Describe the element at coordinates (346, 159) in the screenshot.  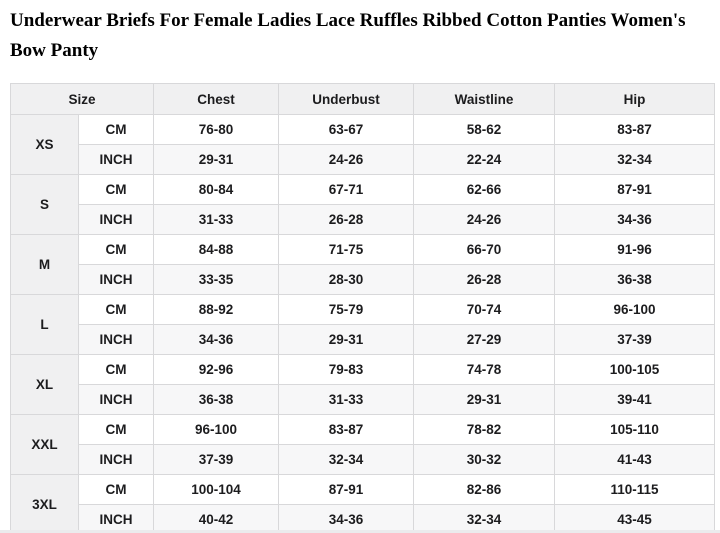
I see `underbust-value: 24-26` at that location.